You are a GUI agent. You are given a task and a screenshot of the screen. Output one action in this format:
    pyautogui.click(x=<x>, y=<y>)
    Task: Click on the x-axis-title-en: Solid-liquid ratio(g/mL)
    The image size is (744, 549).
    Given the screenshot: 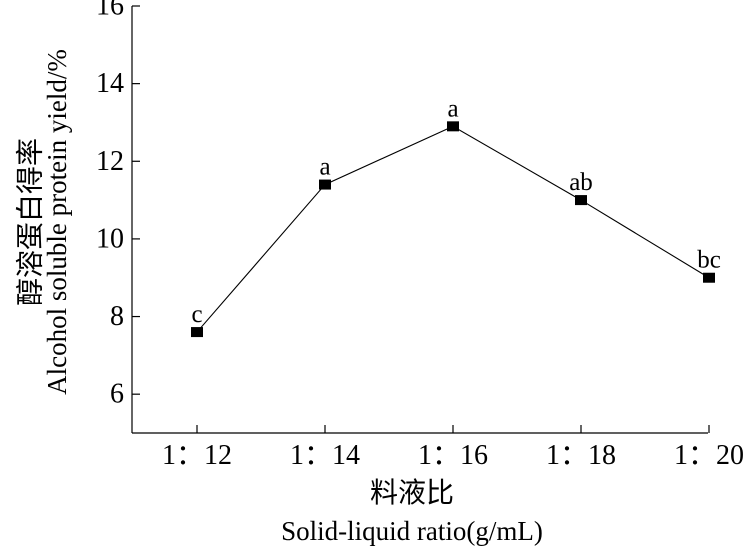 What is the action you would take?
    pyautogui.click(x=412, y=531)
    